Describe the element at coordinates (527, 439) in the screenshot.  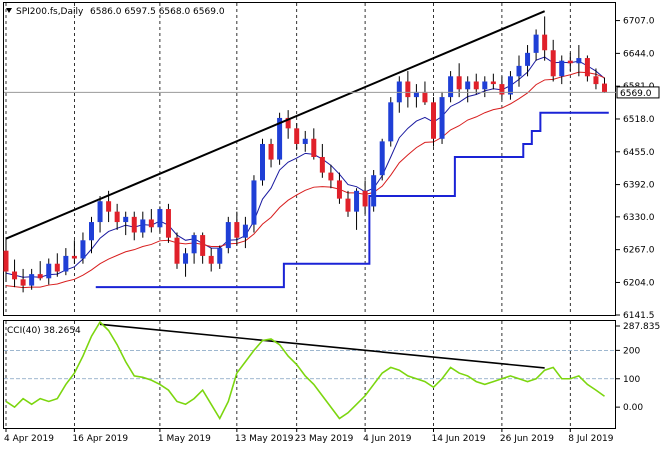
I see `x-tick-label: 26 Jun 2019` at that location.